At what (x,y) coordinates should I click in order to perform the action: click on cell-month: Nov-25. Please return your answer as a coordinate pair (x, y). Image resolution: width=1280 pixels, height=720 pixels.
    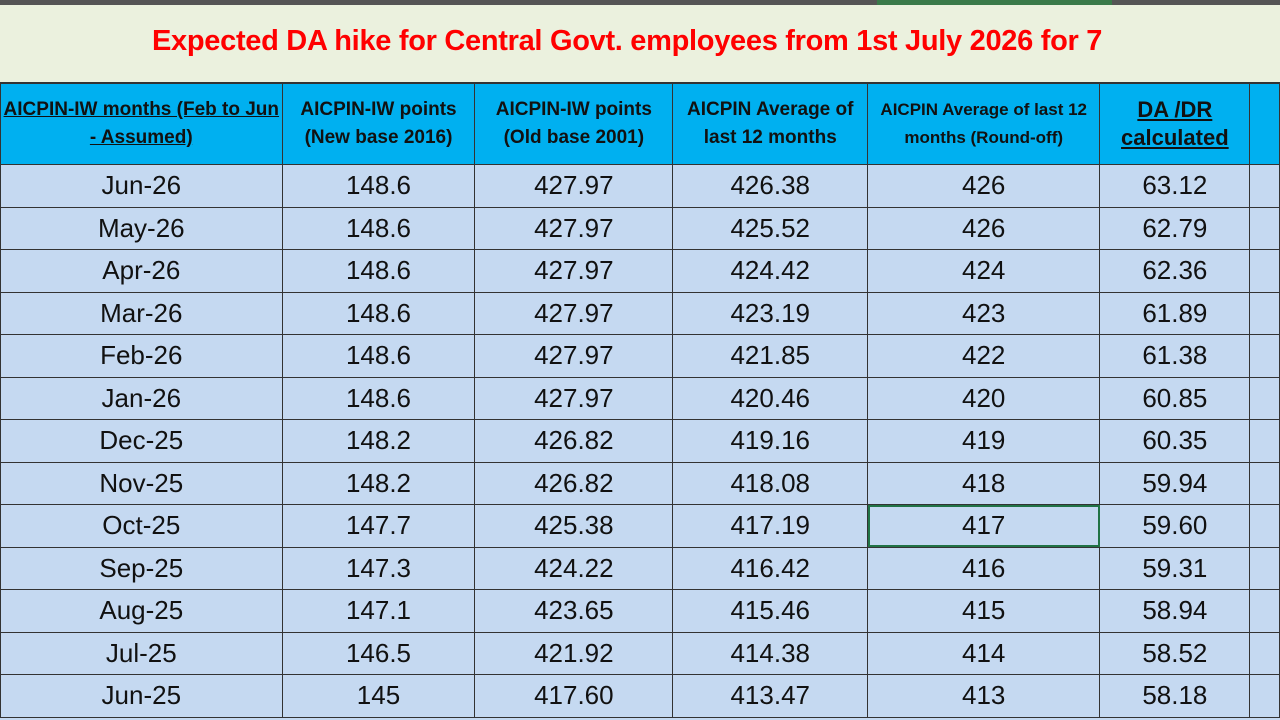
    Looking at the image, I should click on (141, 483).